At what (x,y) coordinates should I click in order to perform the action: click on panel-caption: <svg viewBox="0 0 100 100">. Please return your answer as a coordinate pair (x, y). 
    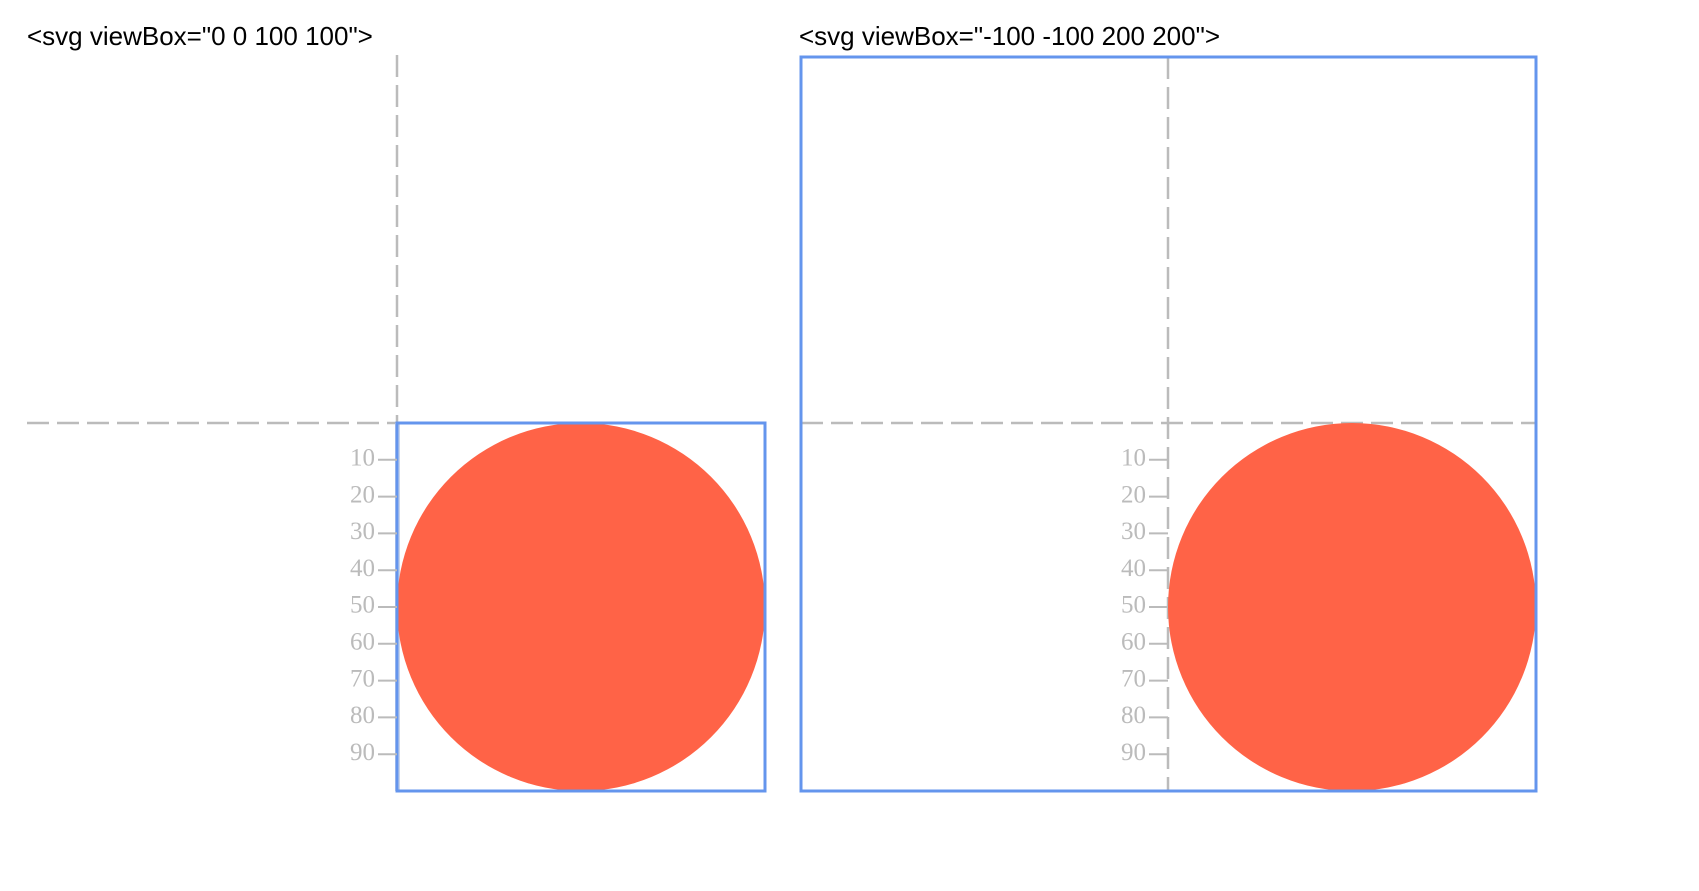
    Looking at the image, I should click on (200, 36).